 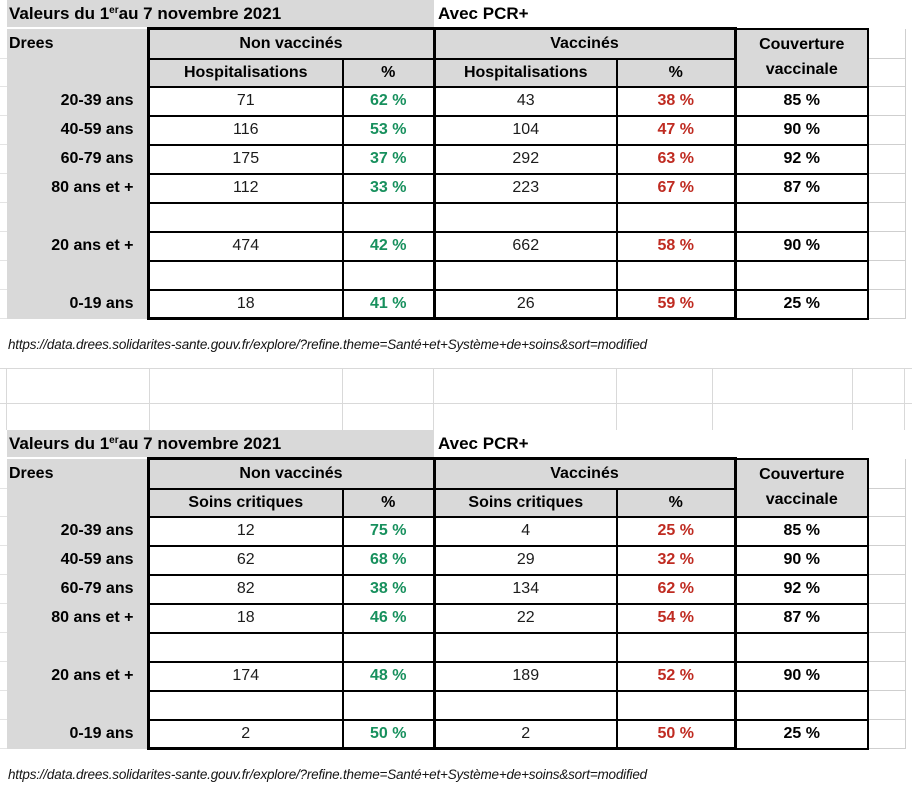 What do you see at coordinates (676, 676) in the screenshot?
I see `cell-vax-pct: 52 %` at bounding box center [676, 676].